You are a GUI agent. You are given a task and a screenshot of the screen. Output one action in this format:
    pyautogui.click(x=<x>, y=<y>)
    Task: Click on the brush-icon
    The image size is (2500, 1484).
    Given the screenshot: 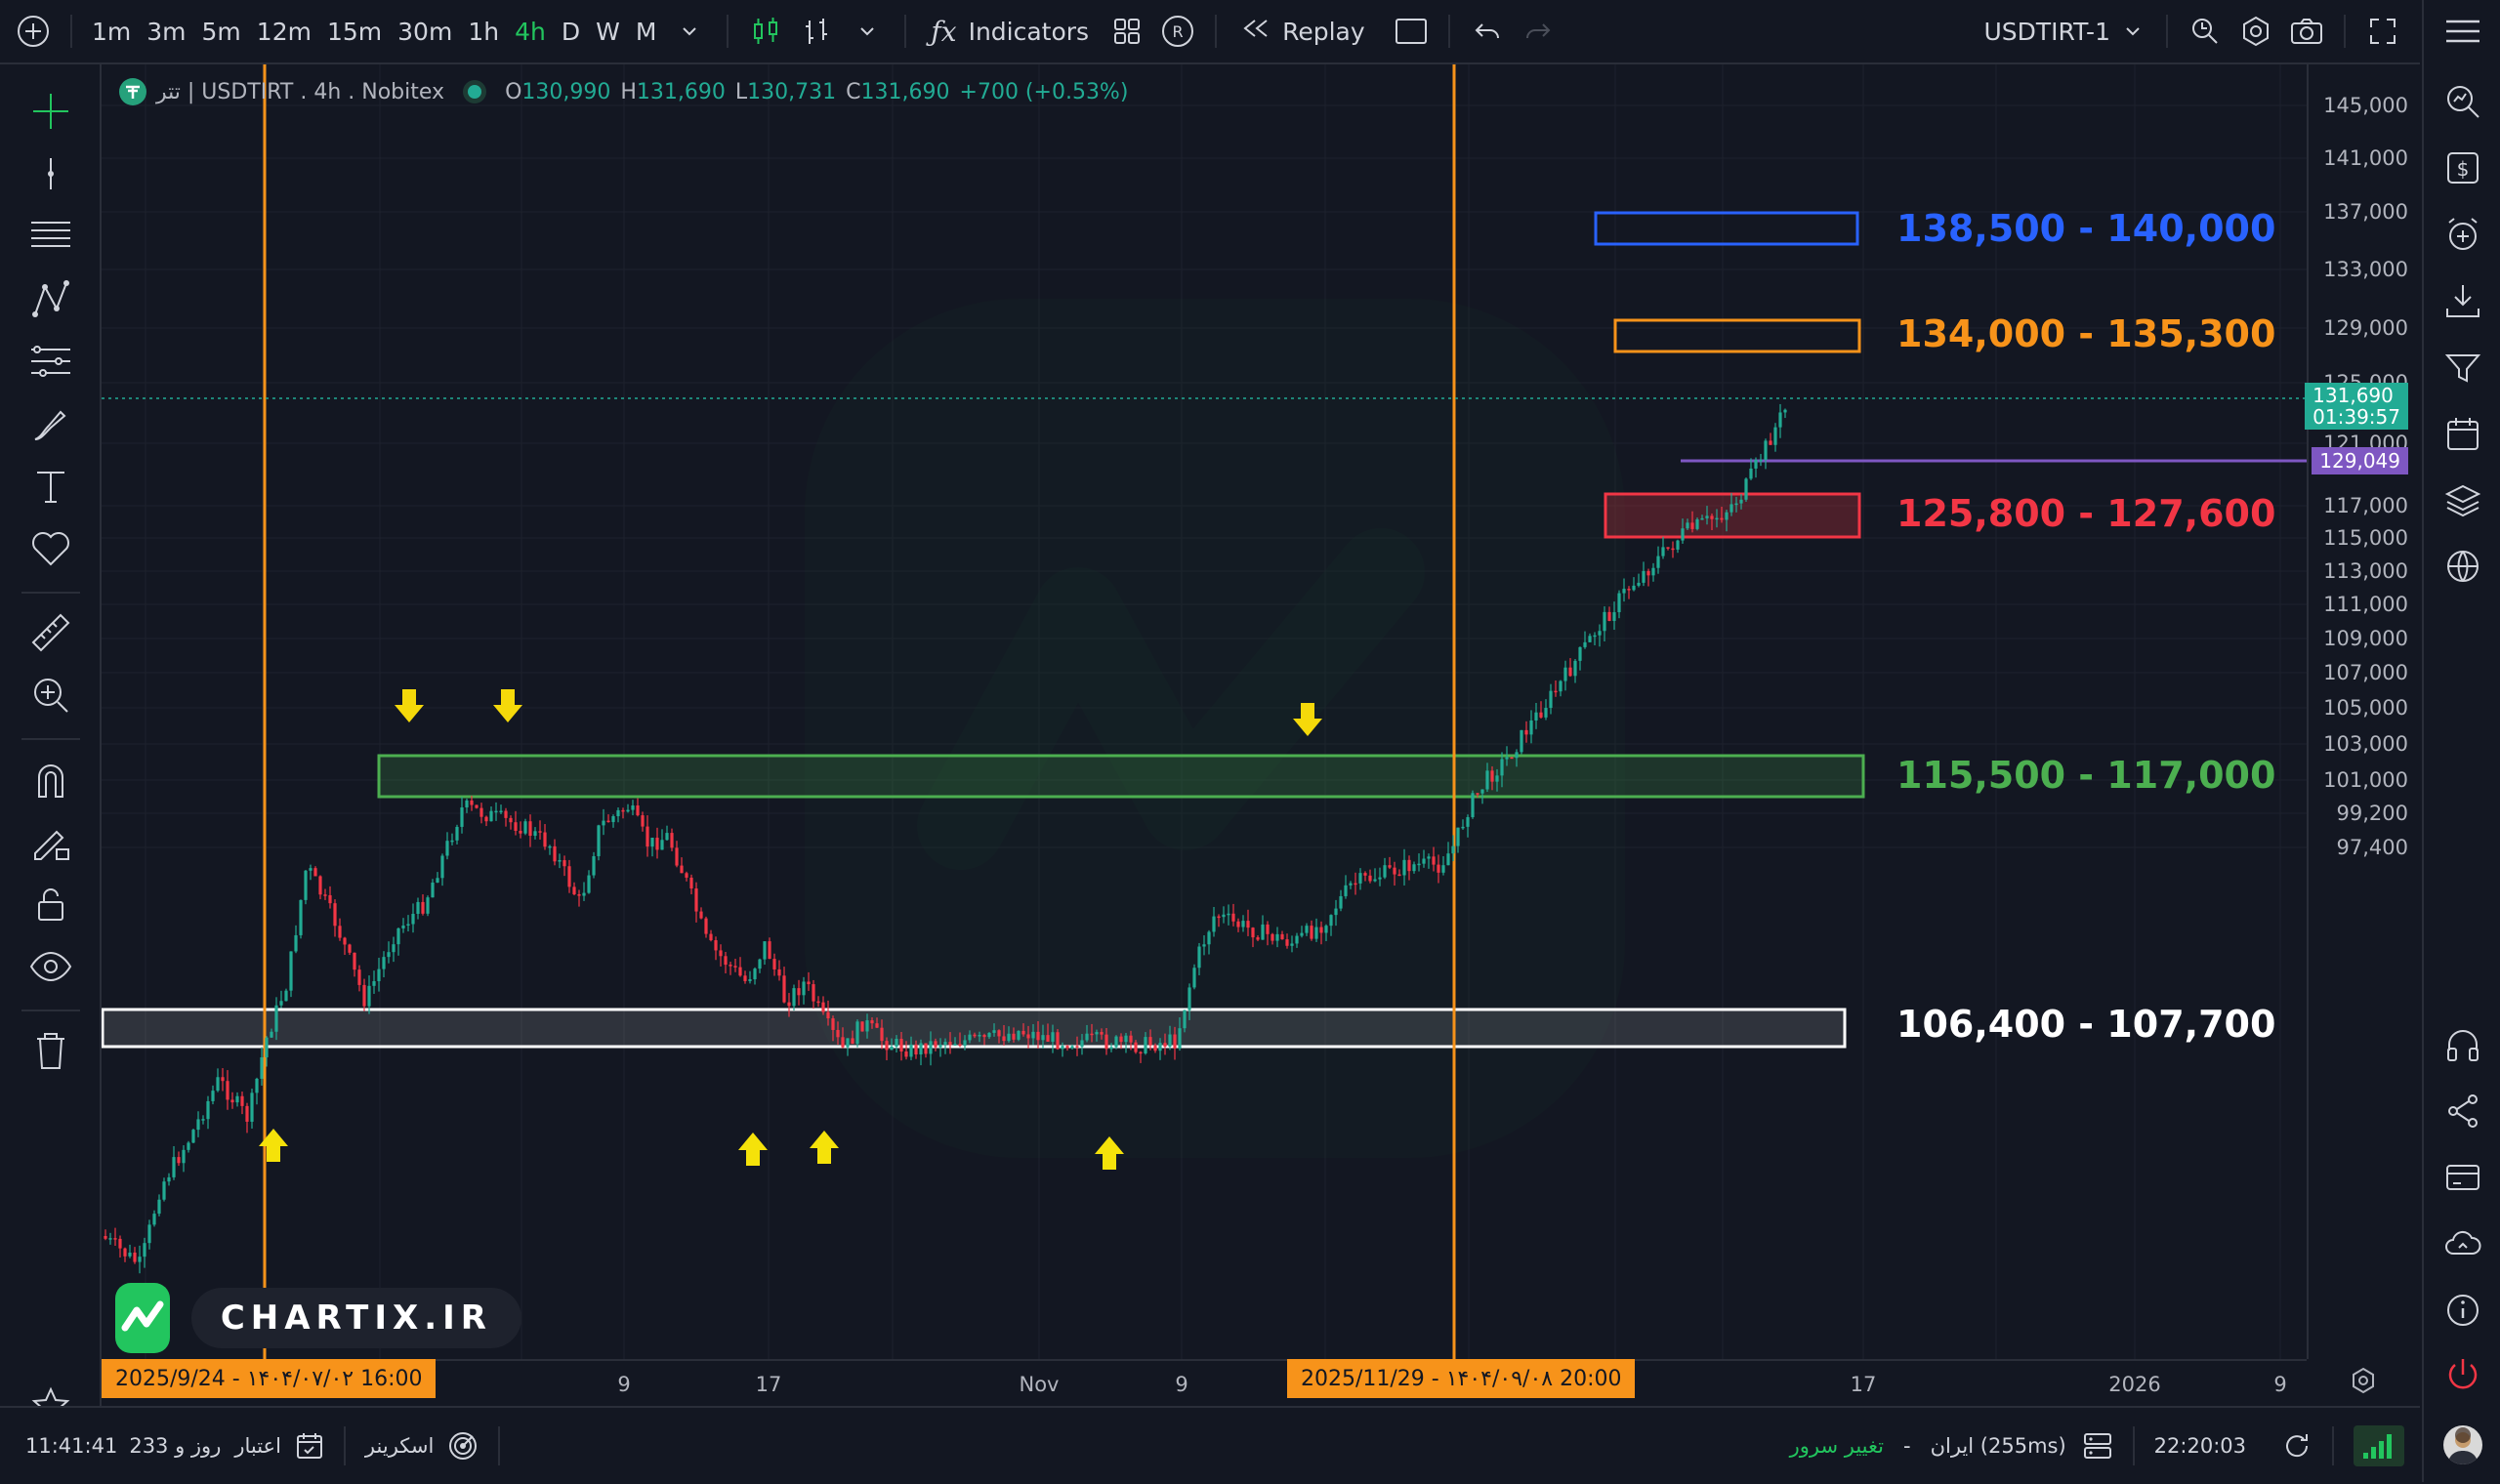 What is the action you would take?
    pyautogui.click(x=50, y=424)
    